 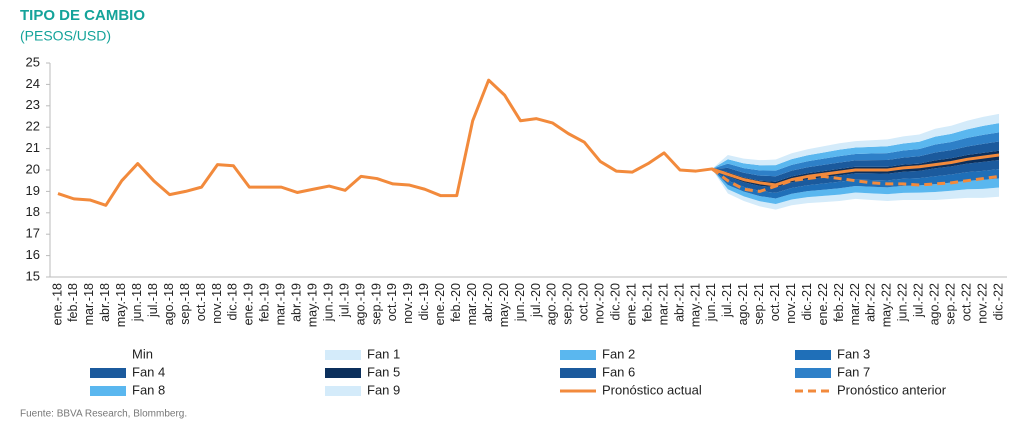 What do you see at coordinates (616, 302) in the screenshot?
I see `x-tick-label: dic.-20` at bounding box center [616, 302].